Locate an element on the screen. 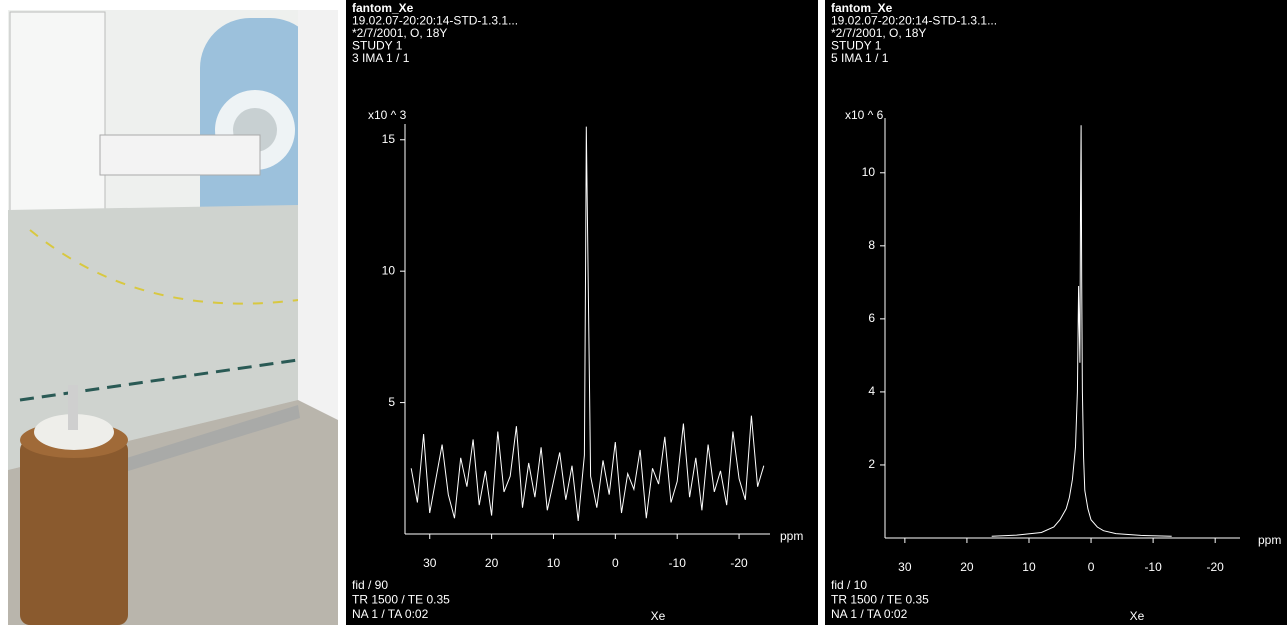 This screenshot has height=625, width=1287. y-tick-label: 8 is located at coordinates (871, 245).